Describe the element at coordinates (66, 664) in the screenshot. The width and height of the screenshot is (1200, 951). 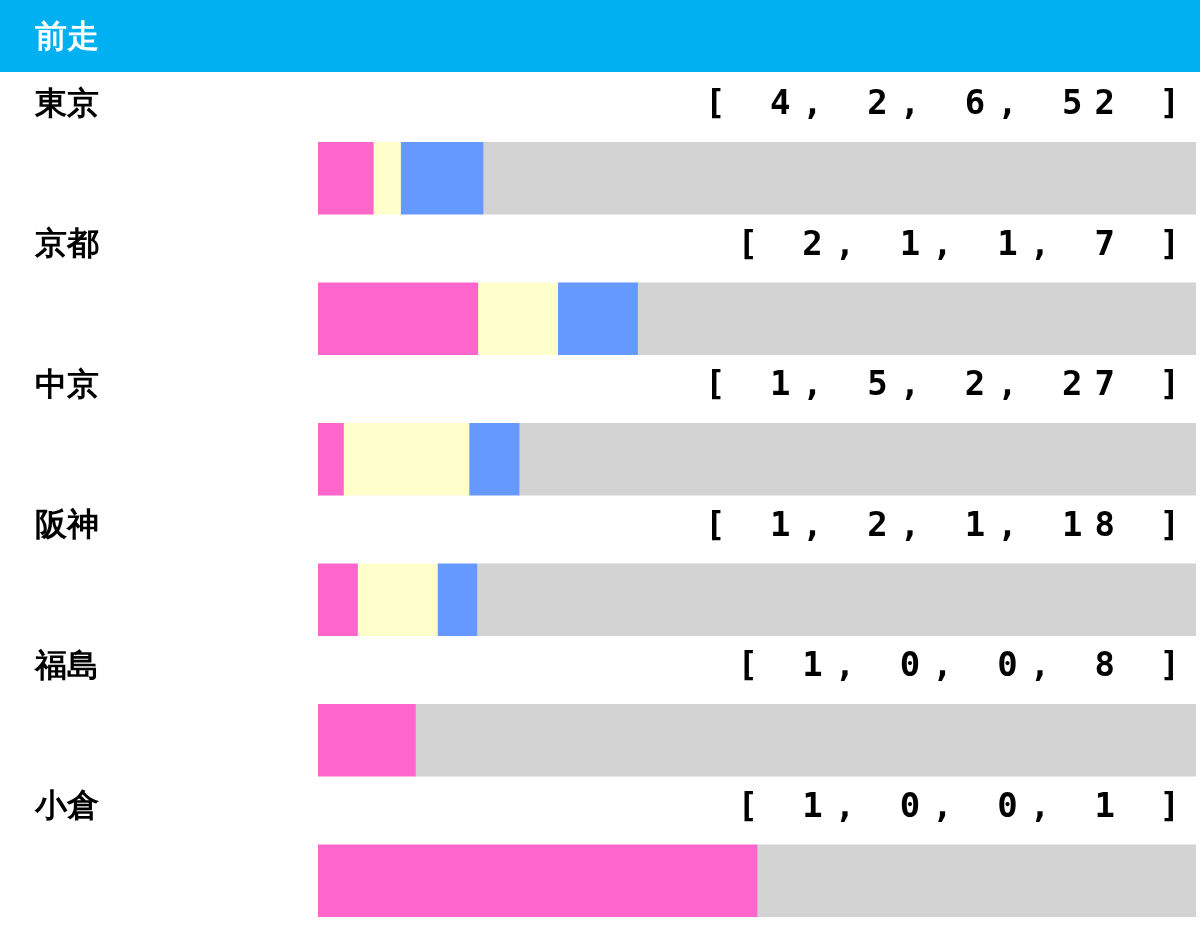
I see `y-tick-label: 福島` at that location.